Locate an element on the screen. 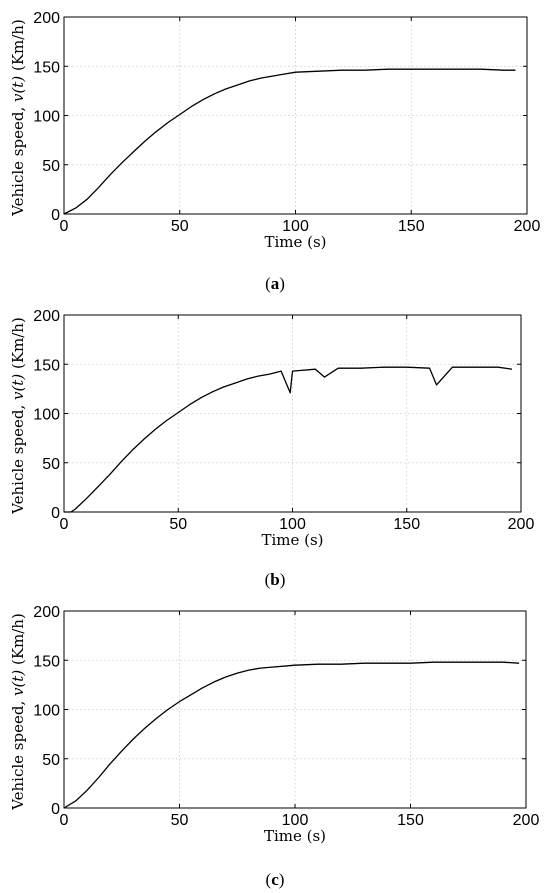 The width and height of the screenshot is (550, 893). caption-letter: a is located at coordinates (275, 283).